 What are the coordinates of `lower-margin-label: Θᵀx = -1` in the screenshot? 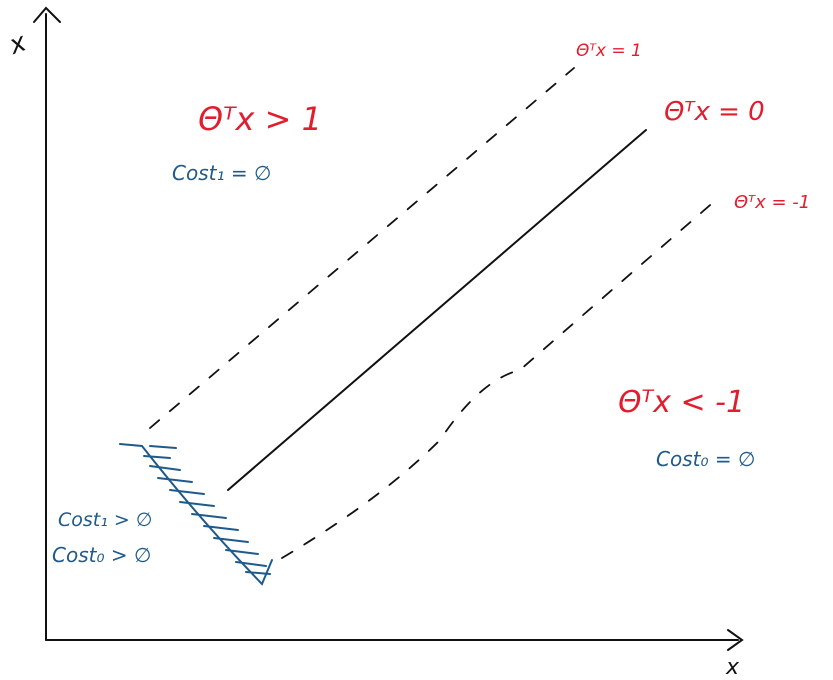 It's located at (772, 202).